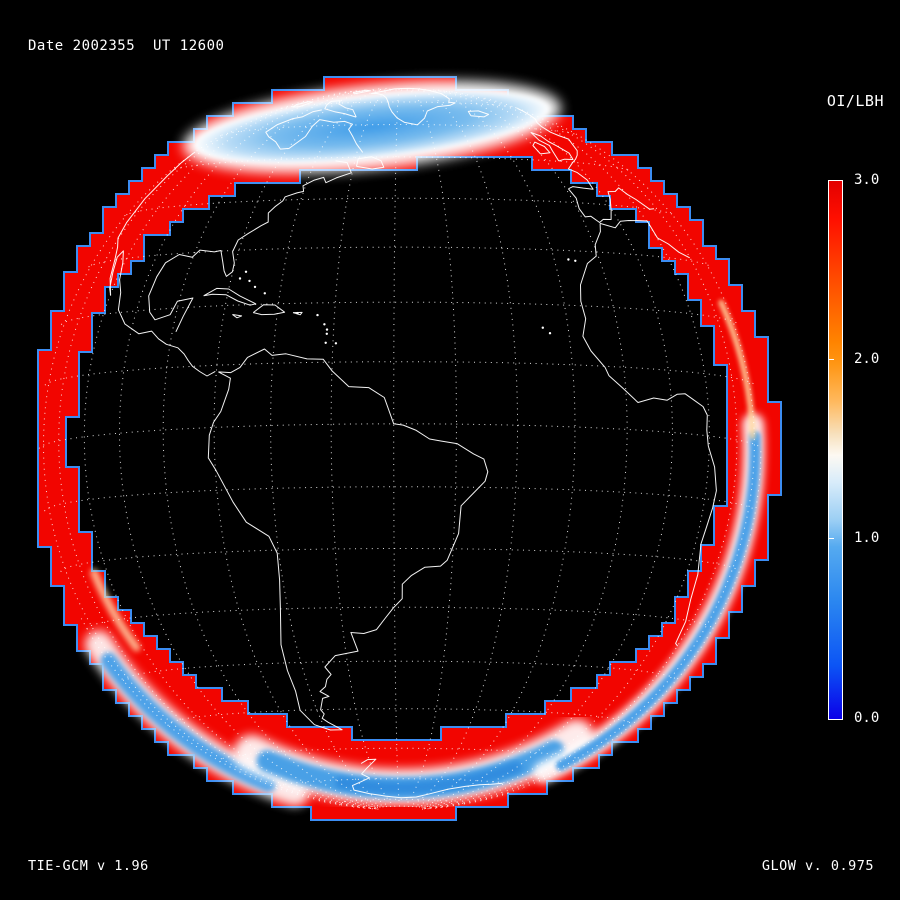 The height and width of the screenshot is (900, 900). I want to click on colorbar-label-3: 3.0, so click(867, 180).